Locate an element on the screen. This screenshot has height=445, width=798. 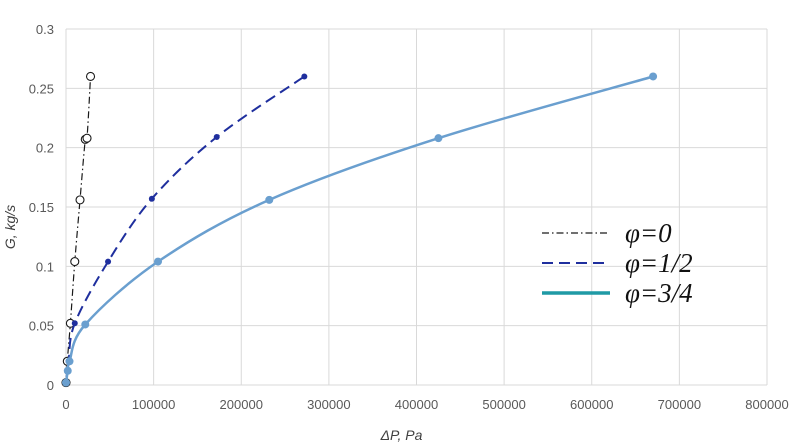
y-tick-label: 0.05 is located at coordinates (41, 326).